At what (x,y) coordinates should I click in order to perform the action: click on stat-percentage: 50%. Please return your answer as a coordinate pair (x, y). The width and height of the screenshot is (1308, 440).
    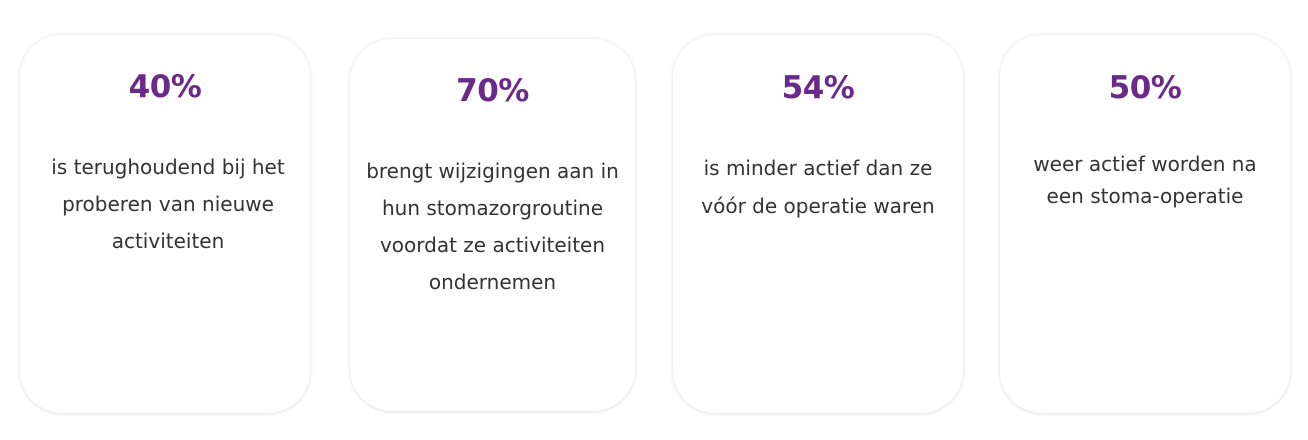
    Looking at the image, I should click on (1145, 88).